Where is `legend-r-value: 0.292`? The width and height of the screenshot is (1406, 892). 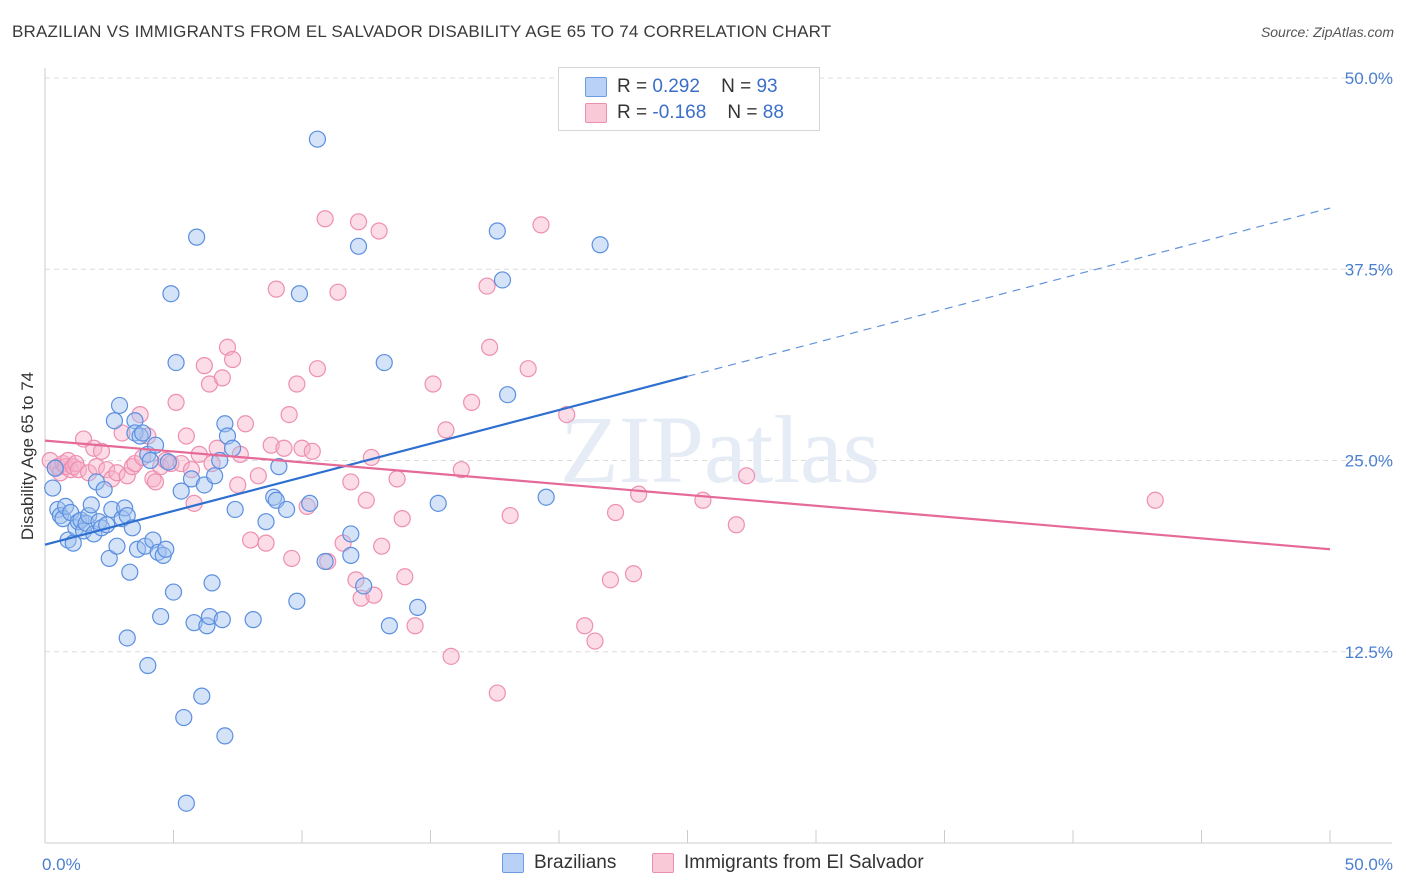
legend-r-value: 0.292 is located at coordinates (676, 86).